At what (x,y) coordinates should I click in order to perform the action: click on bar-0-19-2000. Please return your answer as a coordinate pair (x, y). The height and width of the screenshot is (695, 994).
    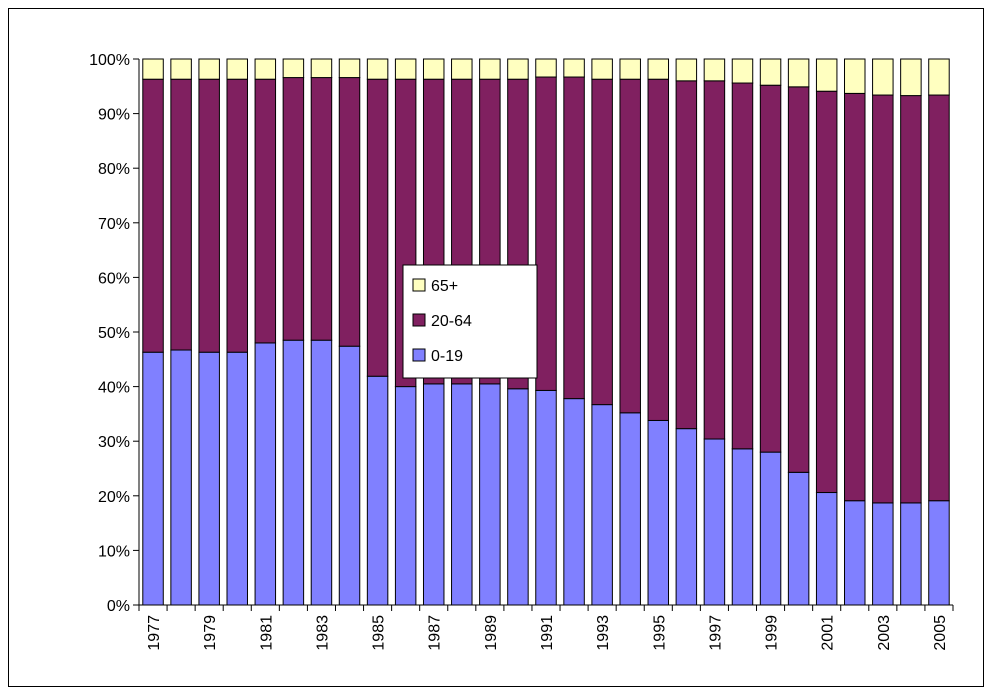
    Looking at the image, I should click on (798, 538).